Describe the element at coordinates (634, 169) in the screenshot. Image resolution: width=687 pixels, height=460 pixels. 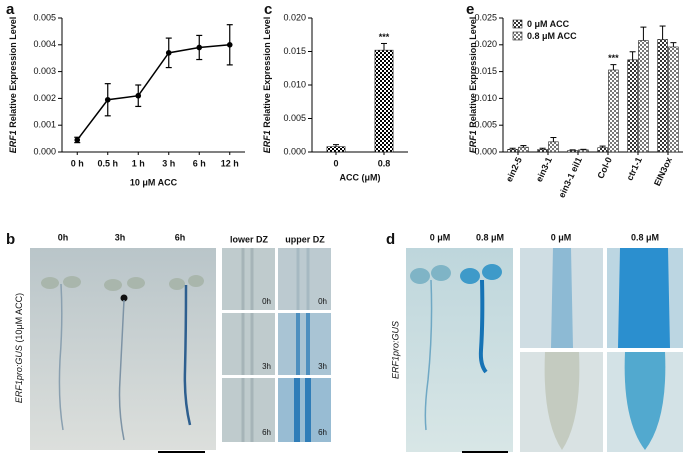
I see `x-tick-label: ctr1-1` at that location.